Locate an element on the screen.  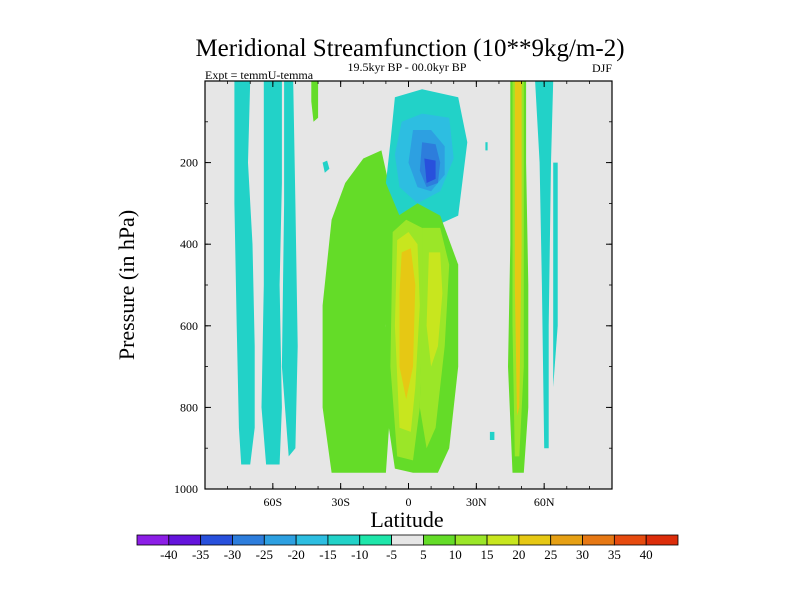
y-tick-label: 1000 is located at coordinates (186, 489).